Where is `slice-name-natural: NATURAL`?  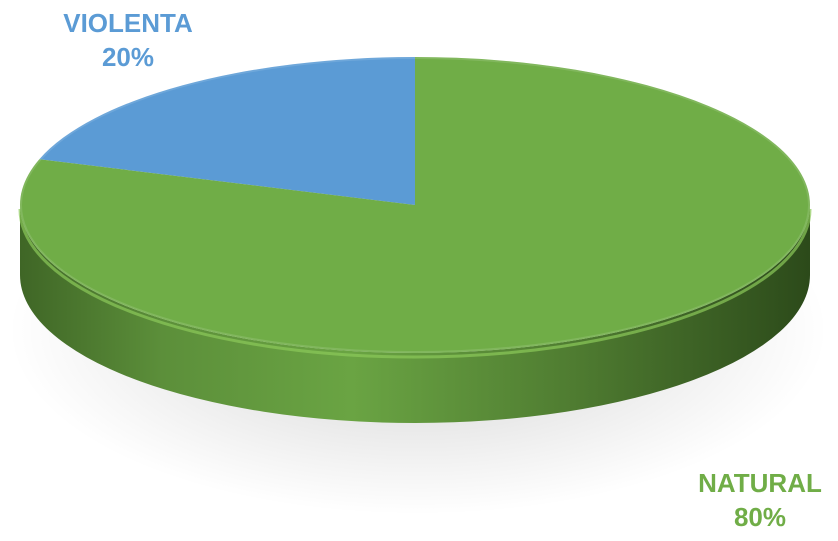 slice-name-natural: NATURAL is located at coordinates (760, 483).